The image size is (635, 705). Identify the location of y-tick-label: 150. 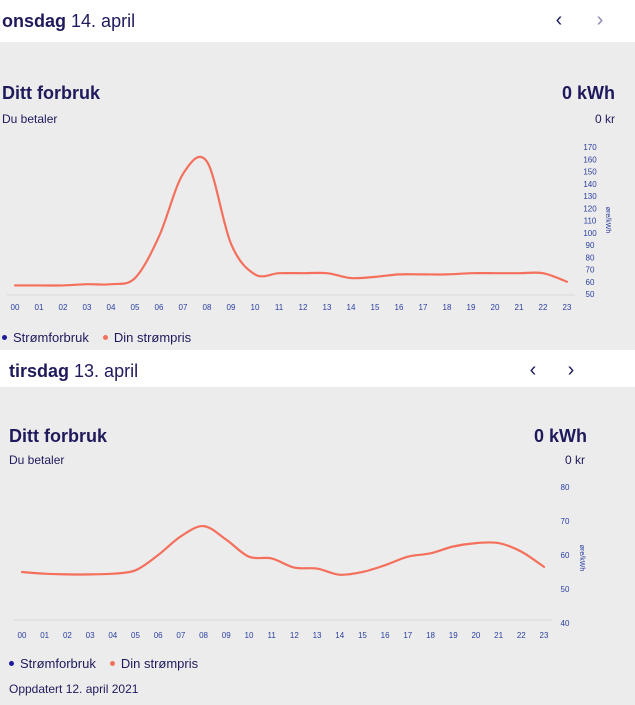
(590, 172).